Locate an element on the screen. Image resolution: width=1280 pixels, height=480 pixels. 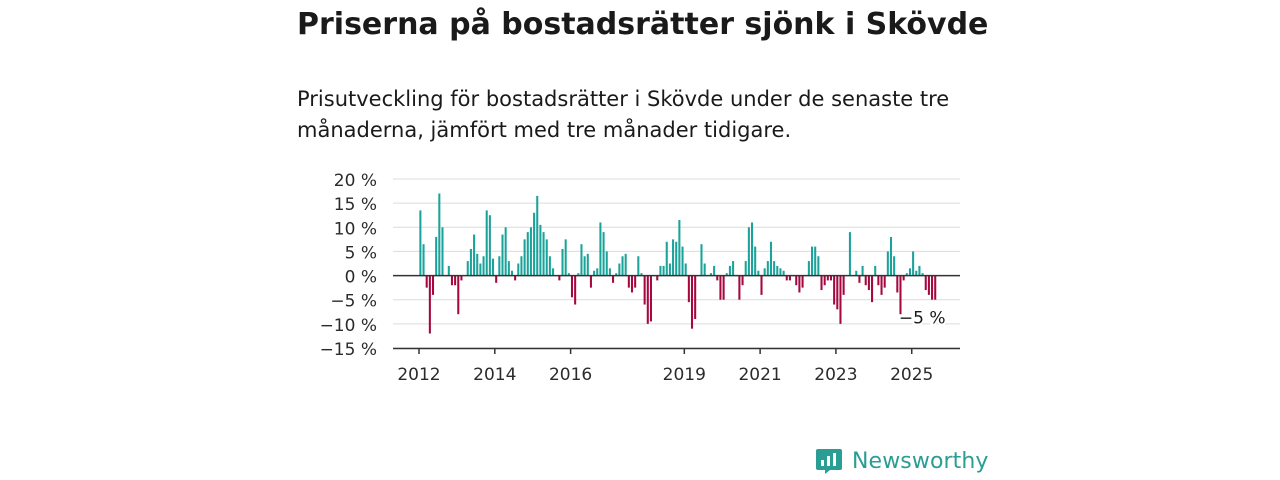
x-tick-label: 2016 is located at coordinates (570, 375).